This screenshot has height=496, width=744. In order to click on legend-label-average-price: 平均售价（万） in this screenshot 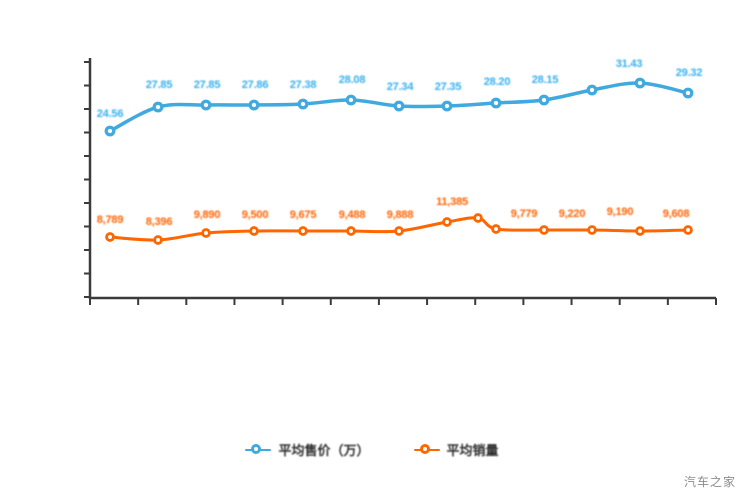, I will do `click(324, 450)`.